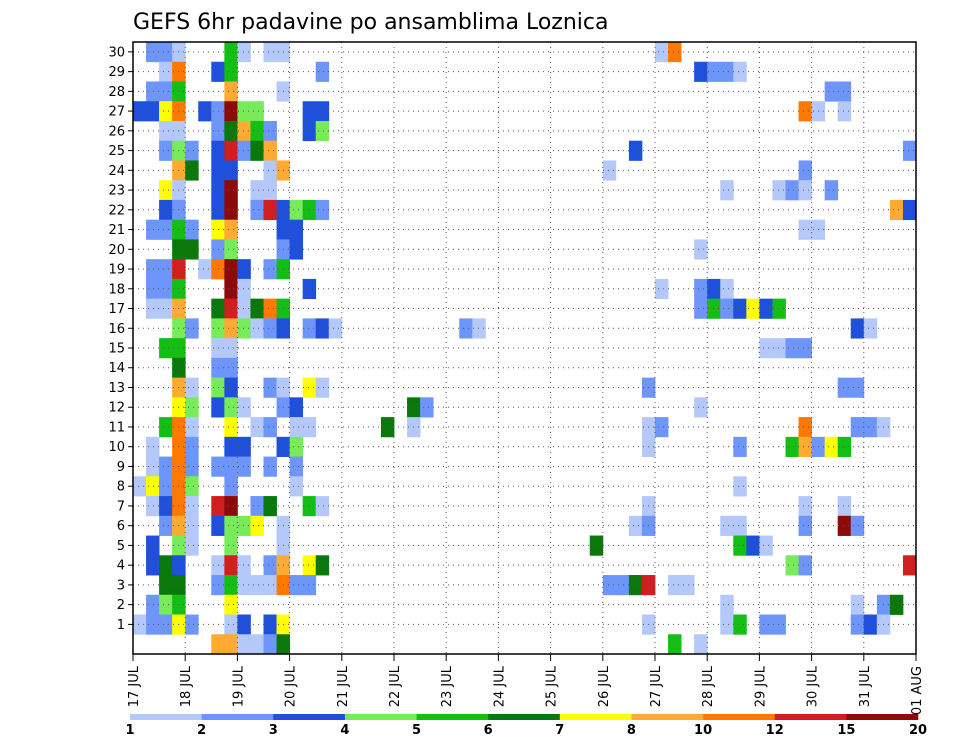  What do you see at coordinates (291, 686) in the screenshot?
I see `x-tick-label: 20 JUL` at bounding box center [291, 686].